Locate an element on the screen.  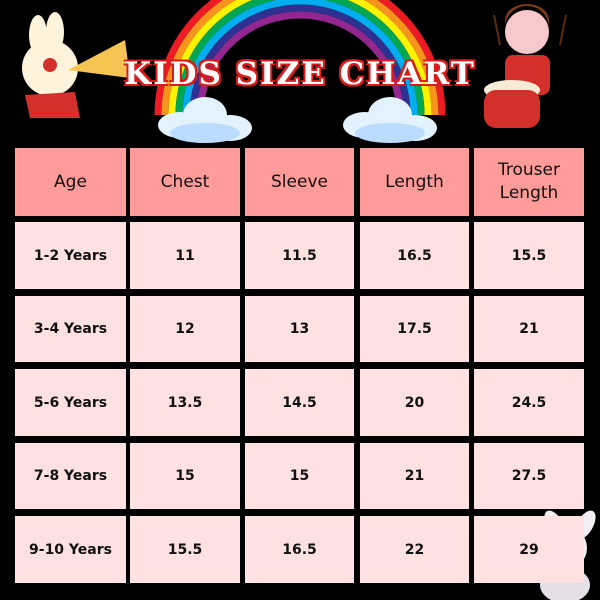
cell-text: 3-4 Years is located at coordinates (70, 329).